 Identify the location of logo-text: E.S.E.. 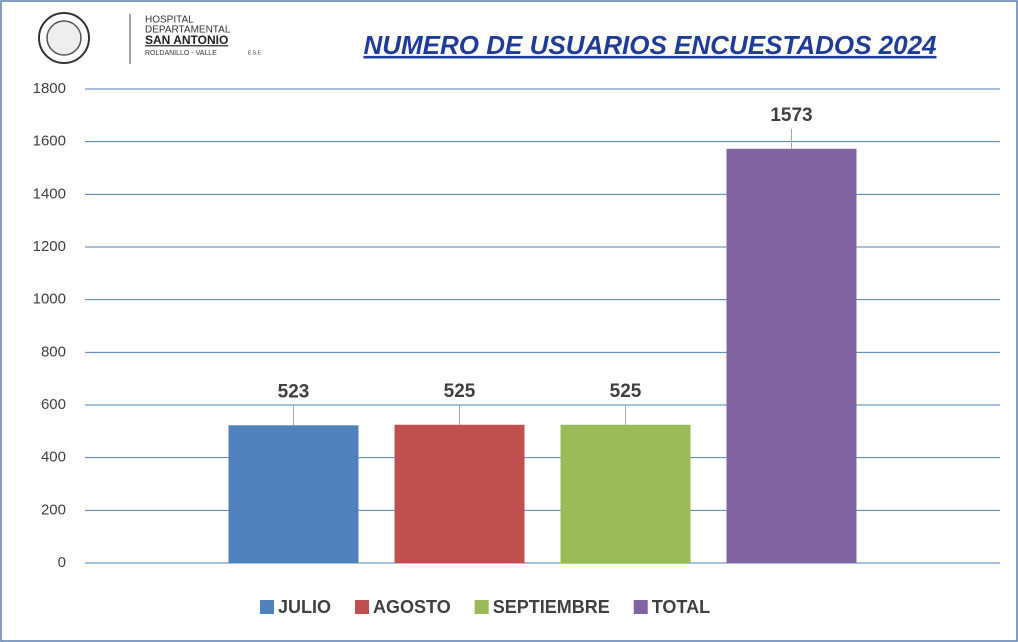
(255, 53).